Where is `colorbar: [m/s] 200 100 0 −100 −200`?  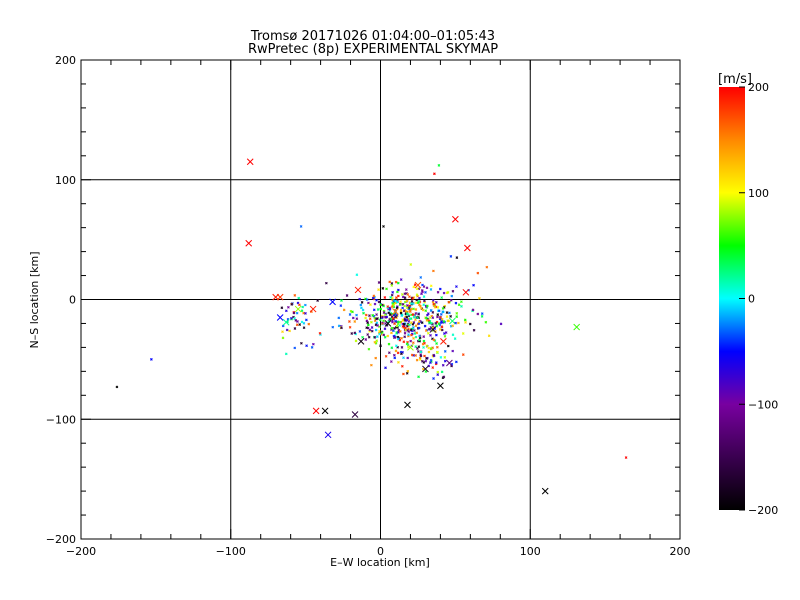
colorbar: [m/s] 200 100 0 −100 −200 is located at coordinates (748, 294).